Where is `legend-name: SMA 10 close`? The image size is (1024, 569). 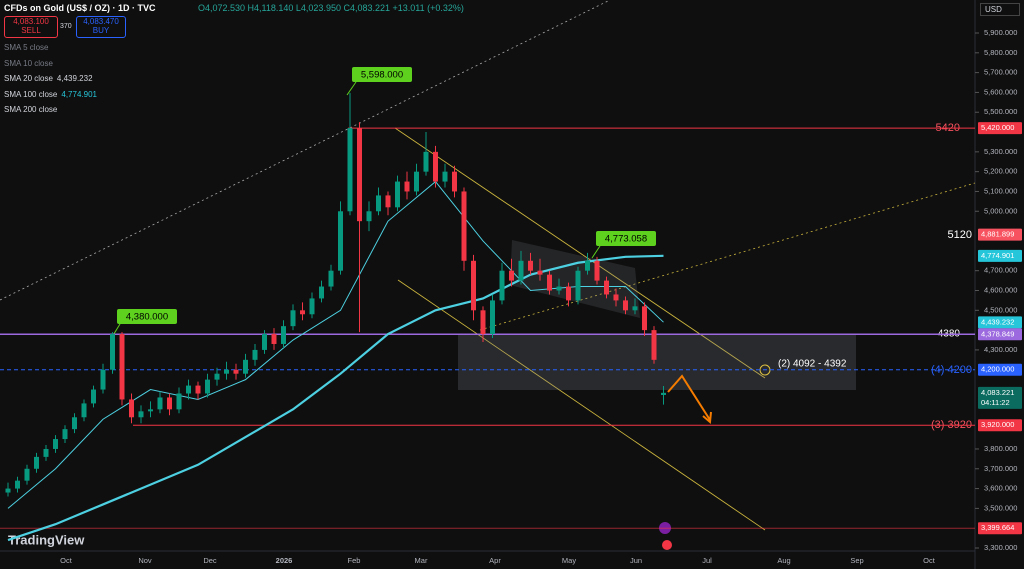
legend-name: SMA 10 close is located at coordinates (28, 63).